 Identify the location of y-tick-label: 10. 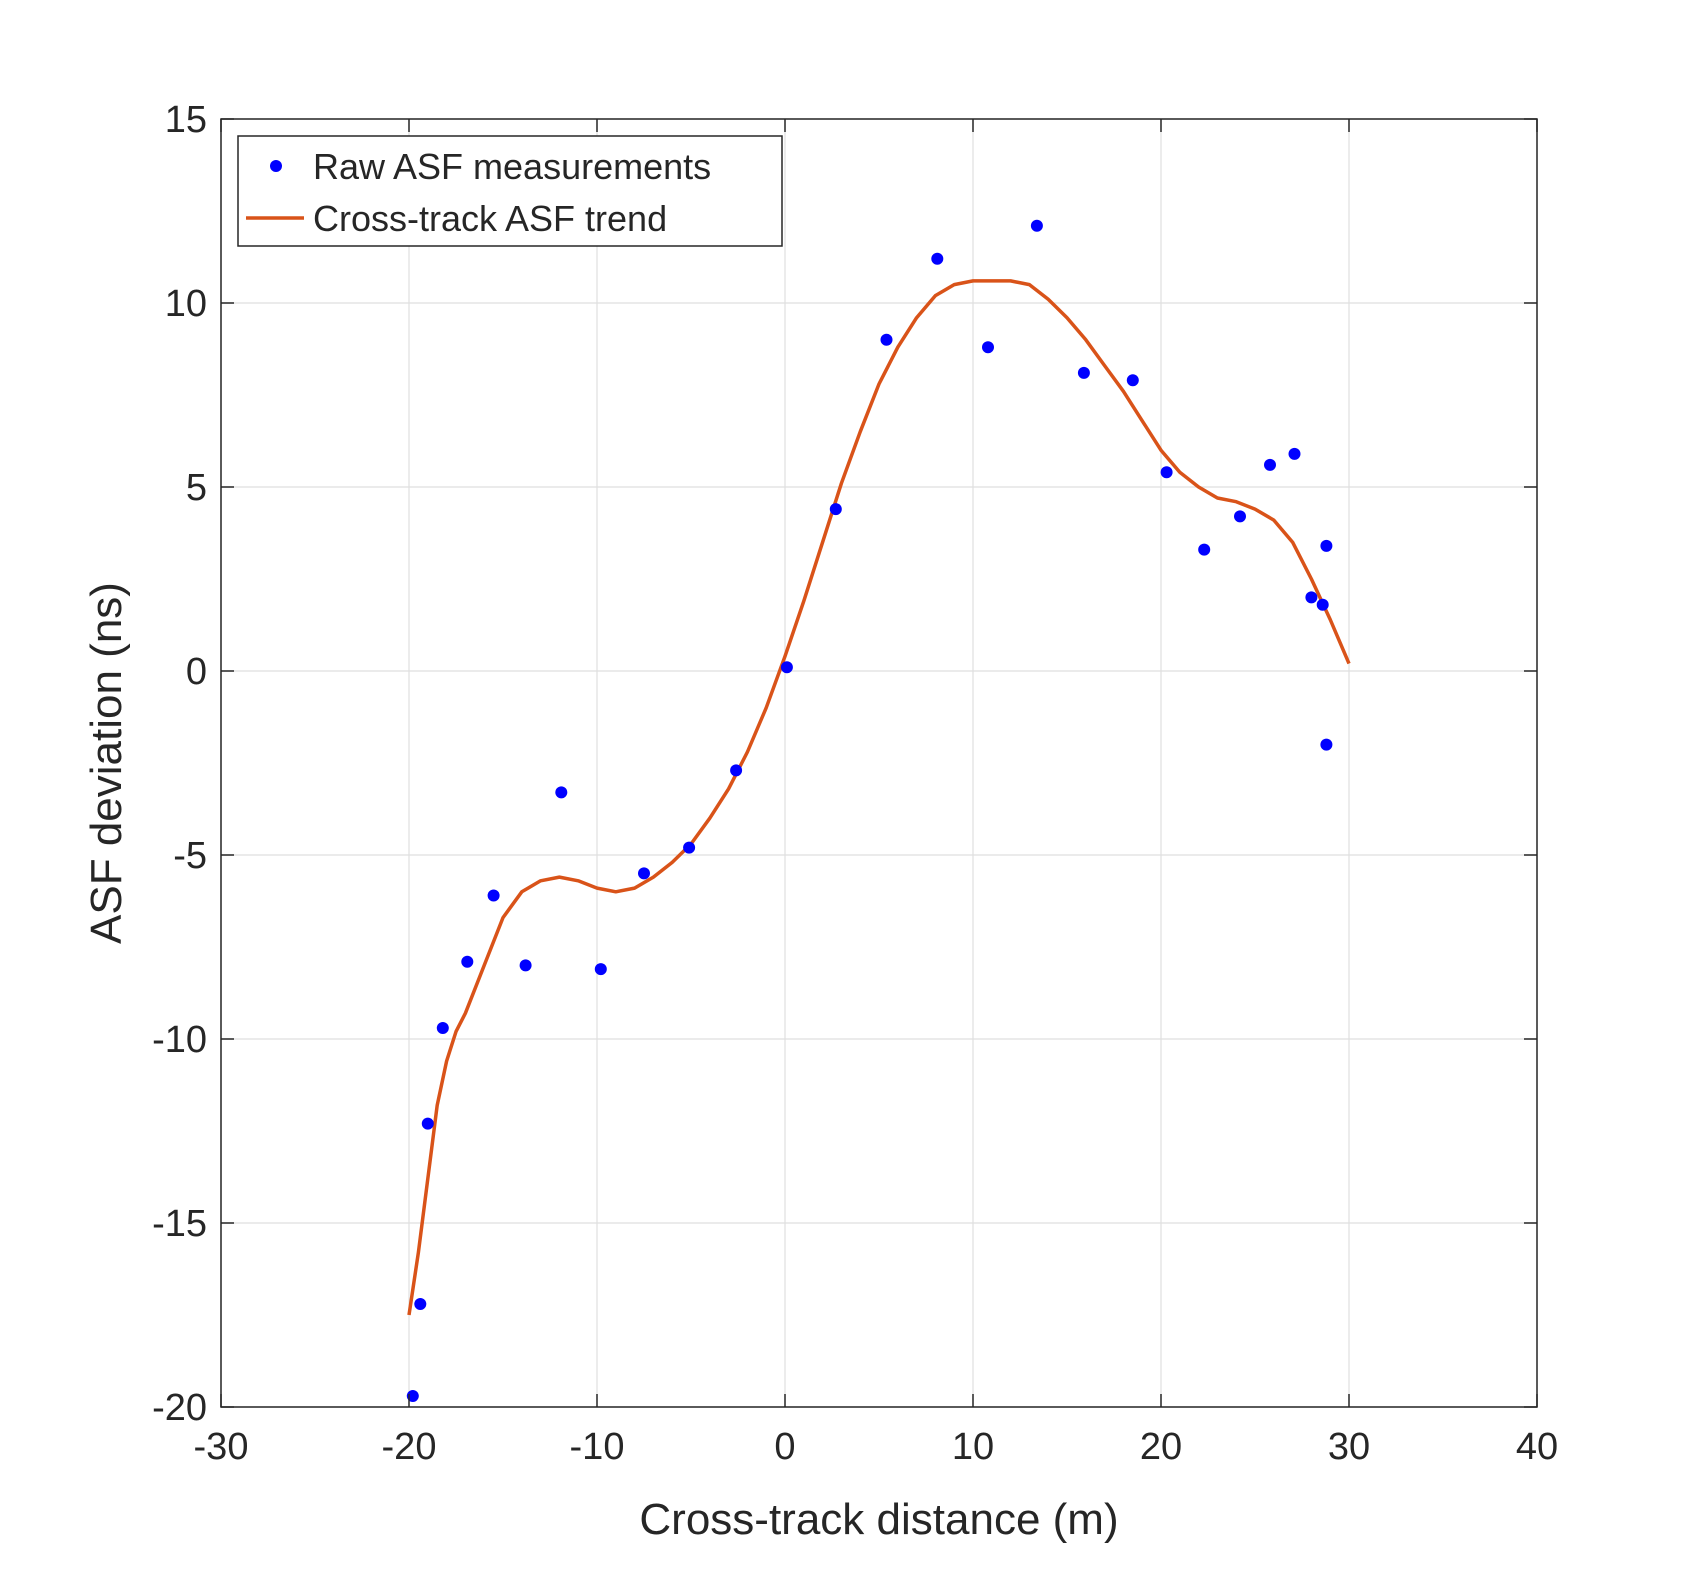
(186, 304).